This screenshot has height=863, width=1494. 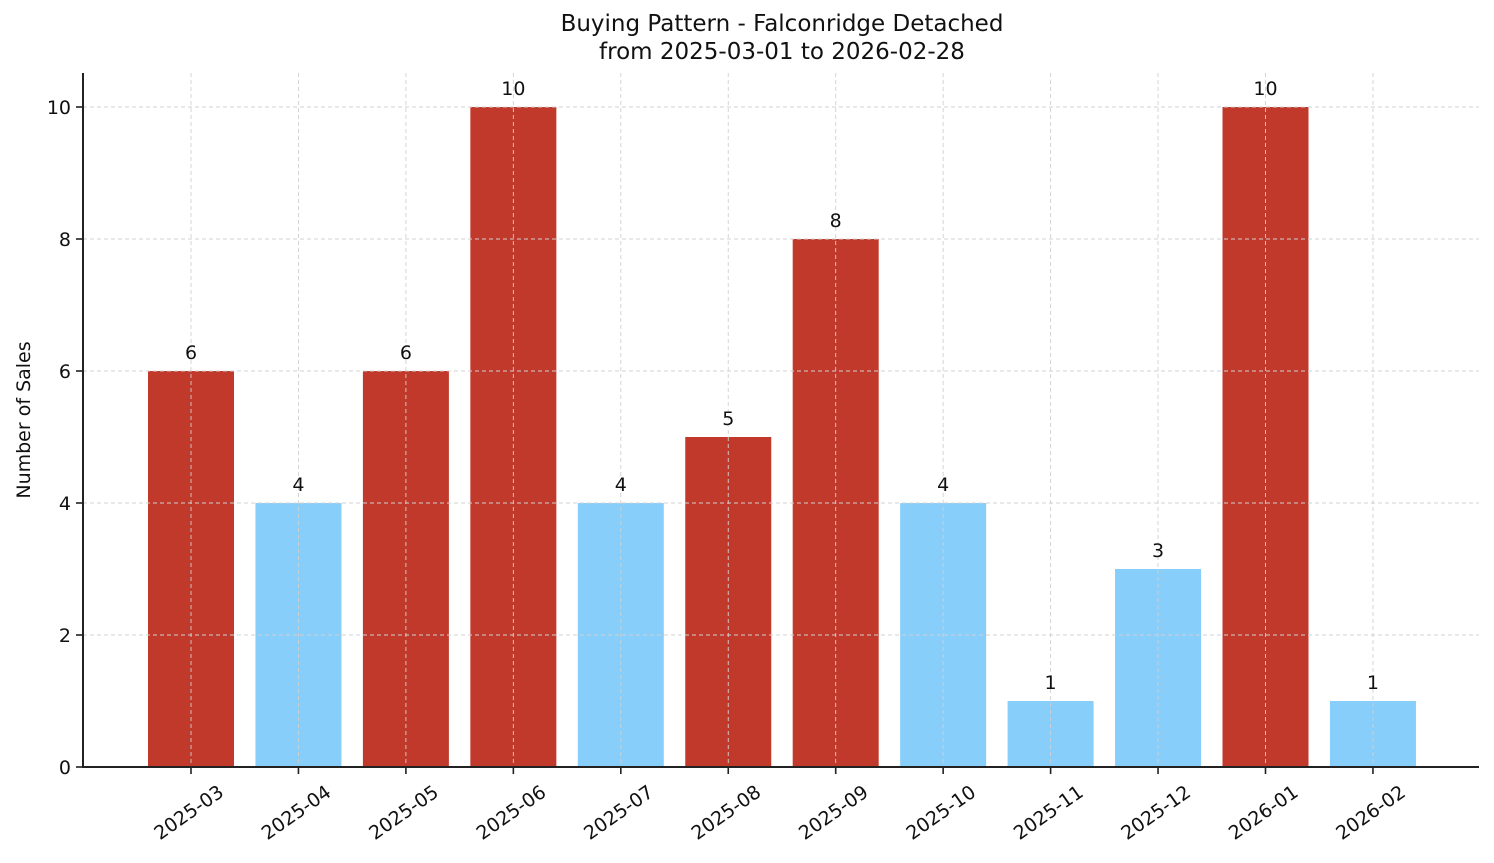 What do you see at coordinates (782, 52) in the screenshot?
I see `chart-title-line2: from 2025-03-01 to 2026-02-28` at bounding box center [782, 52].